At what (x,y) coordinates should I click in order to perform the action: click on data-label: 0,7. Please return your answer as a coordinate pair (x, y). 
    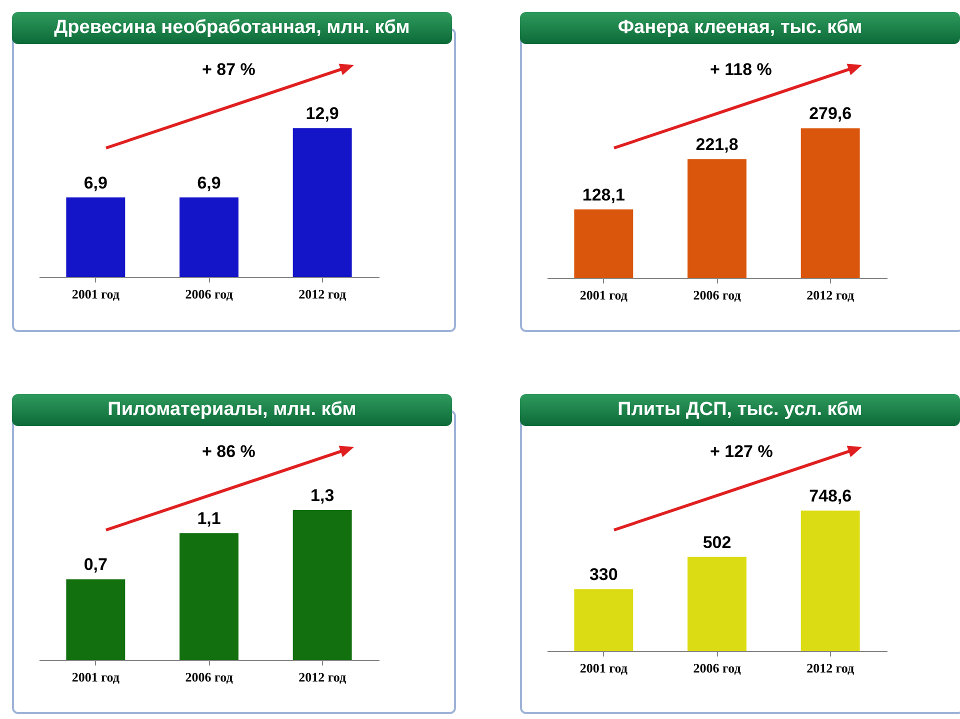
    Looking at the image, I should click on (96, 564).